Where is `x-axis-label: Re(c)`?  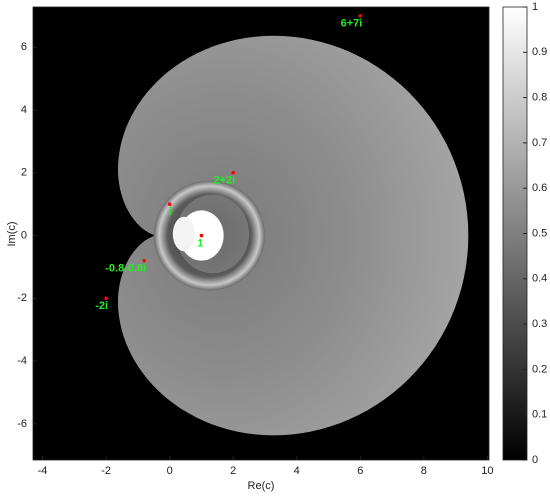 x-axis-label: Re(c) is located at coordinates (261, 486).